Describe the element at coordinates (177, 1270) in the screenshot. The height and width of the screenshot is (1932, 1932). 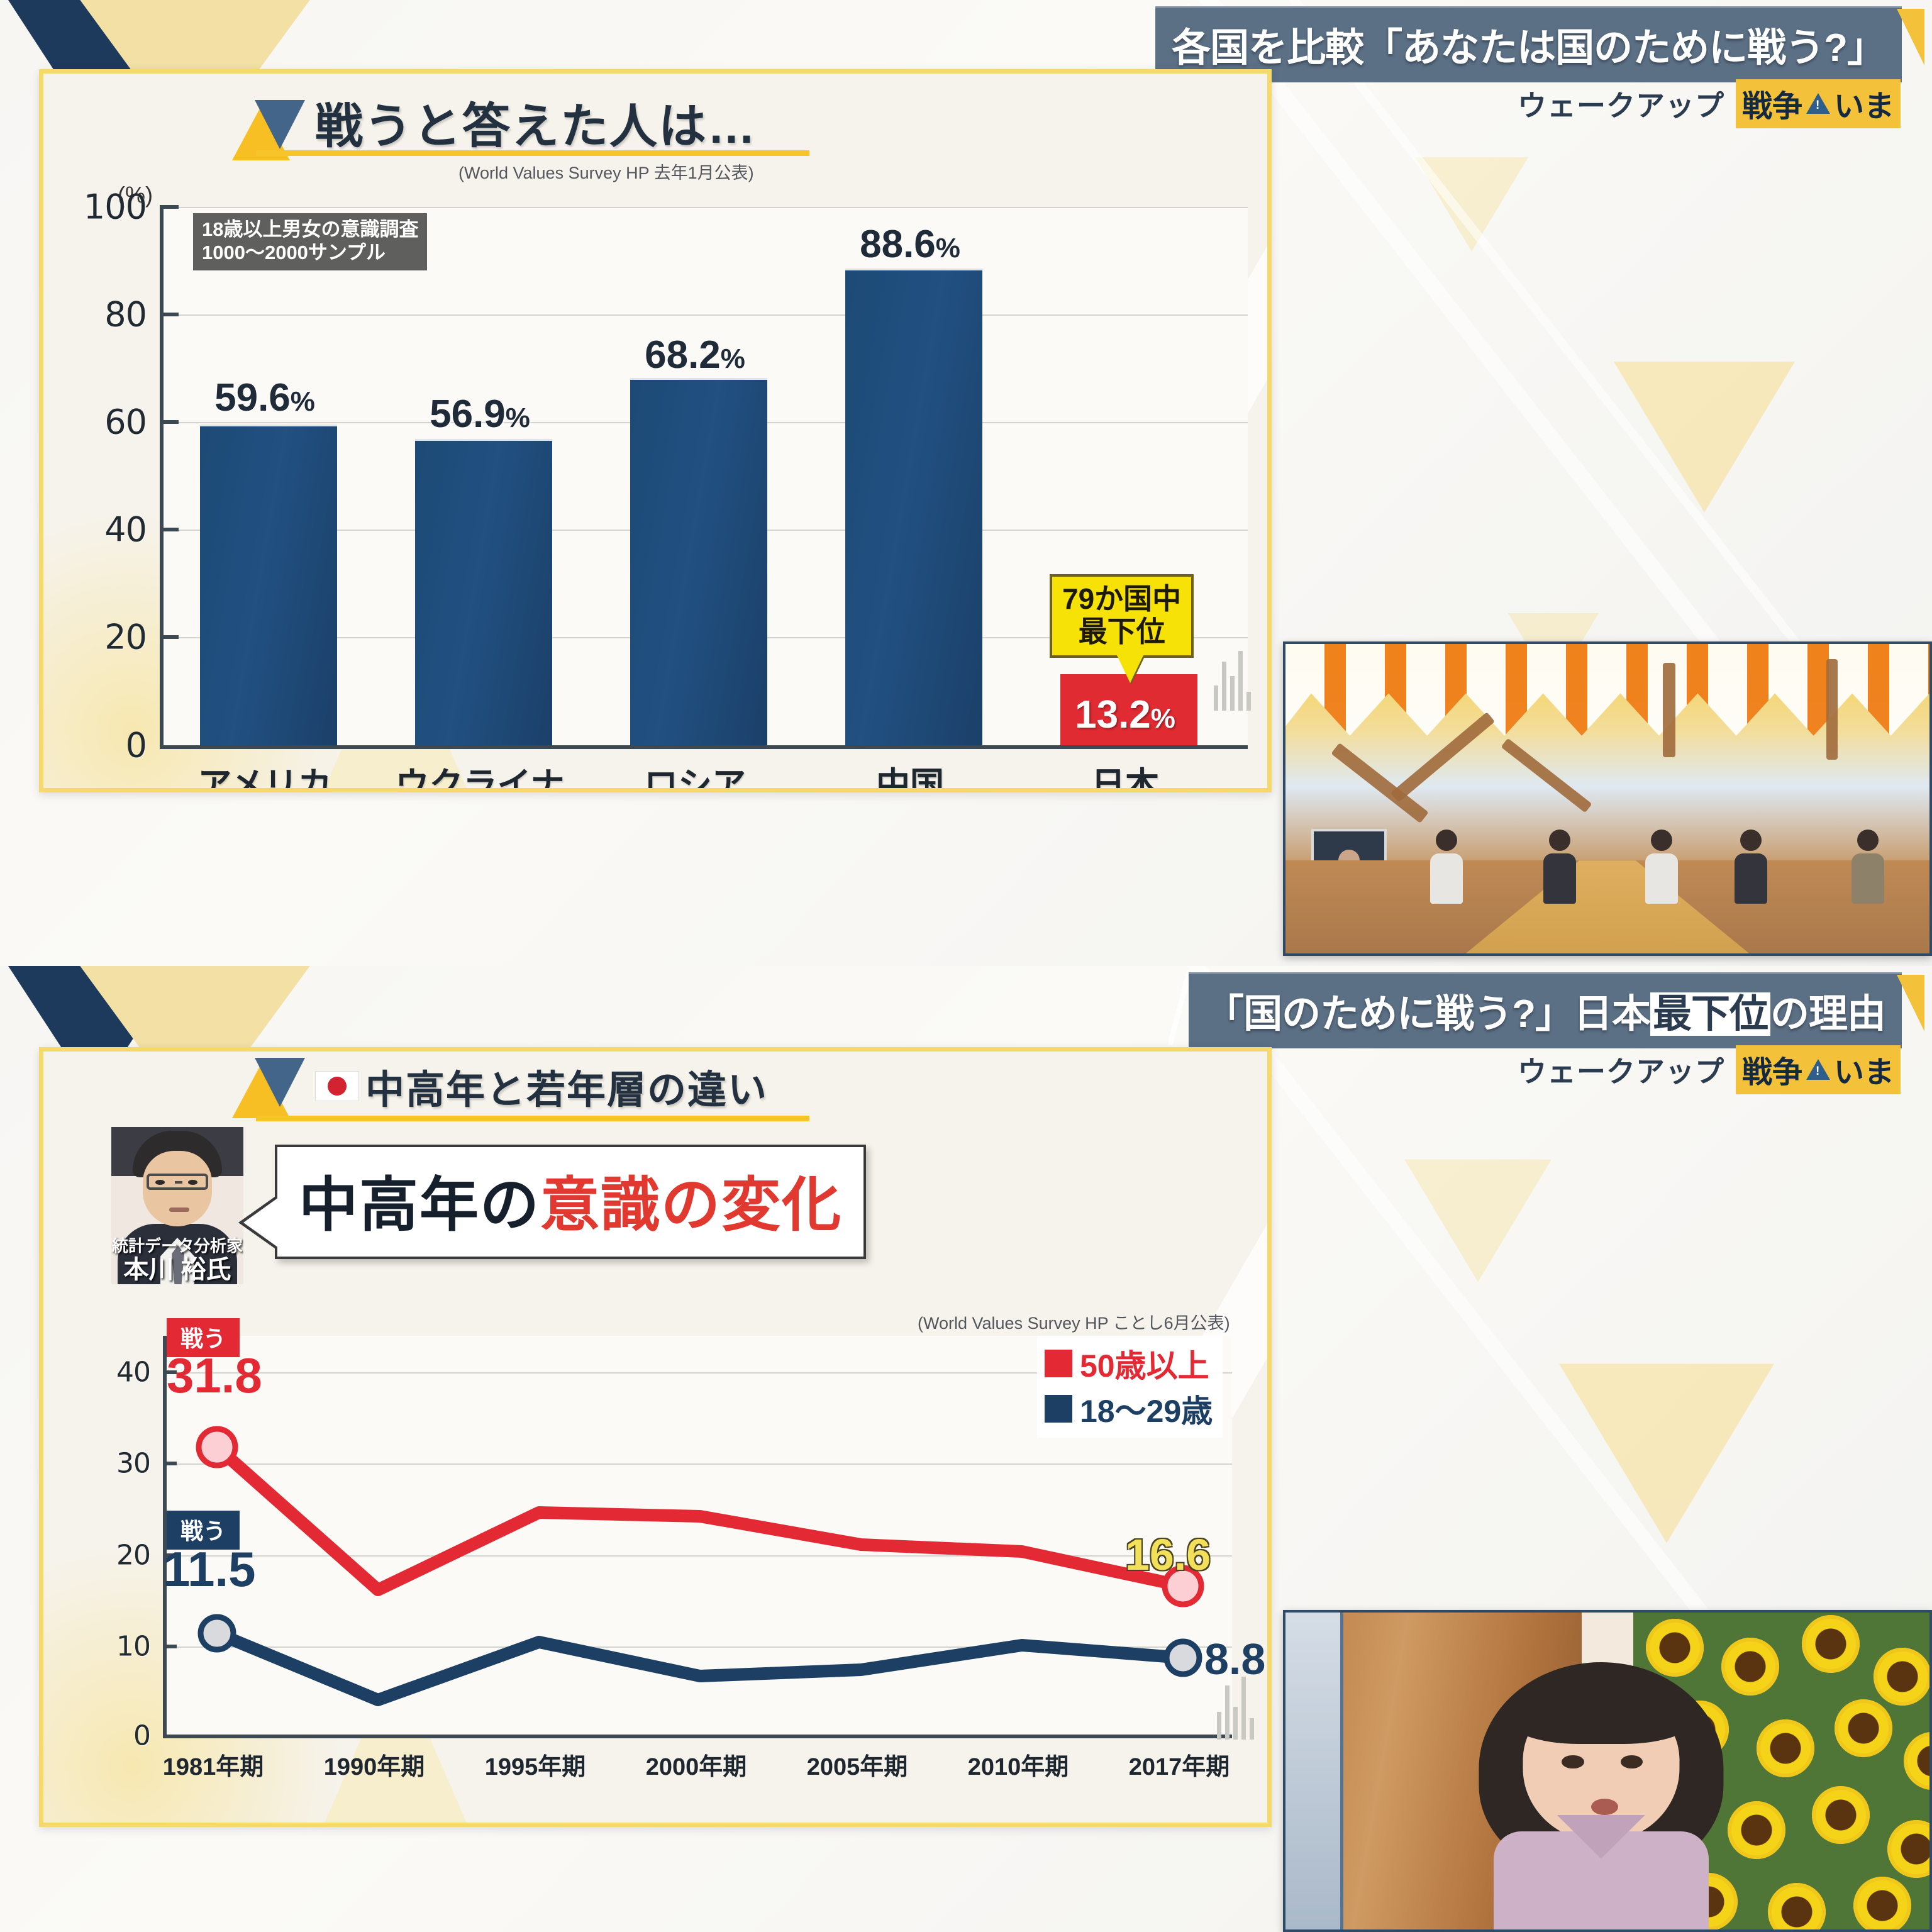
I see `expert-name: 本川 裕氏` at that location.